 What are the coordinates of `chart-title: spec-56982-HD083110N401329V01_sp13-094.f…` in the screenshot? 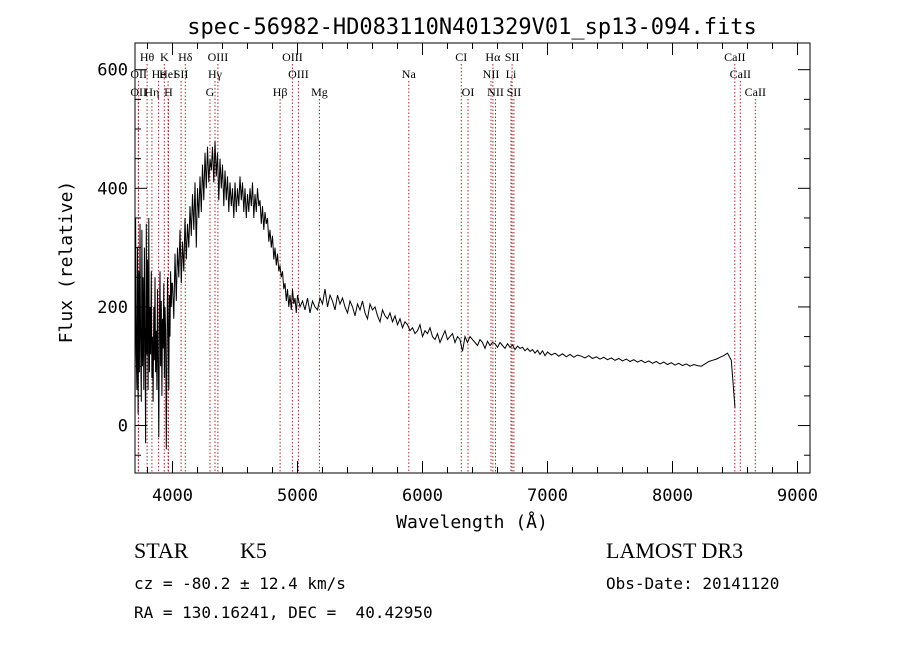 It's located at (472, 27).